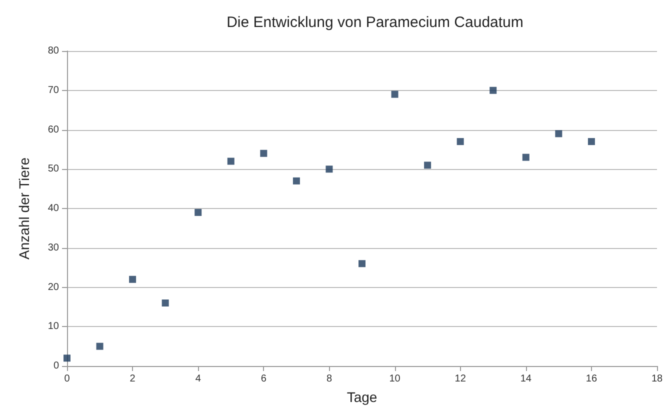 This screenshot has width=667, height=417. What do you see at coordinates (329, 379) in the screenshot?
I see `x-tick-label: 8` at bounding box center [329, 379].